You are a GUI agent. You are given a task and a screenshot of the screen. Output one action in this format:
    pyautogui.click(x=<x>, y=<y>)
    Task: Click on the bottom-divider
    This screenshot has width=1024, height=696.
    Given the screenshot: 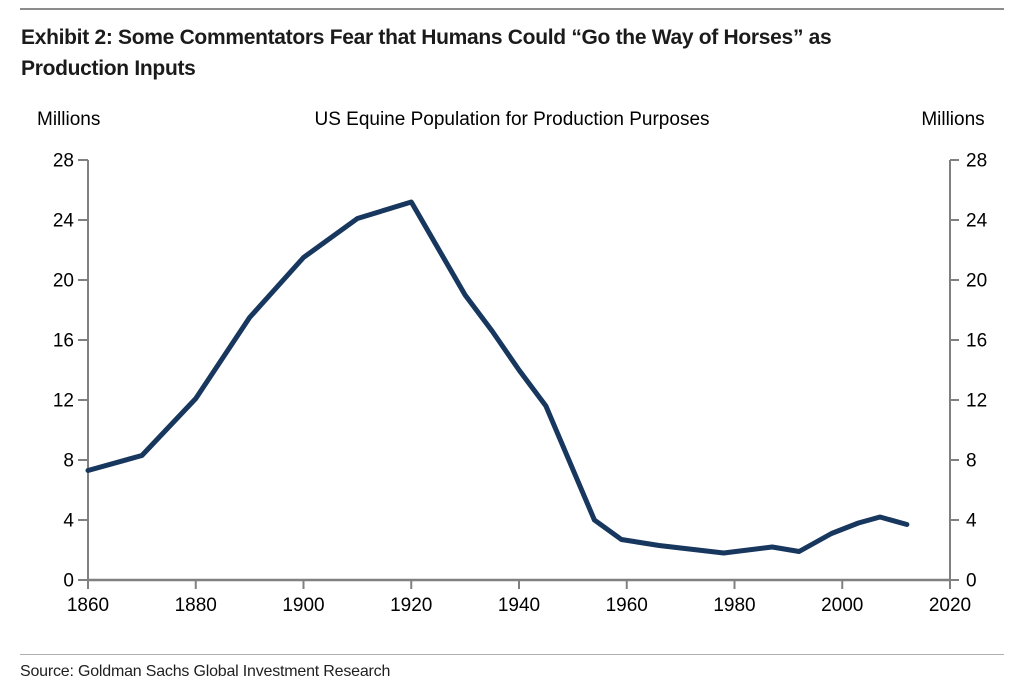 What is the action you would take?
    pyautogui.click(x=512, y=654)
    